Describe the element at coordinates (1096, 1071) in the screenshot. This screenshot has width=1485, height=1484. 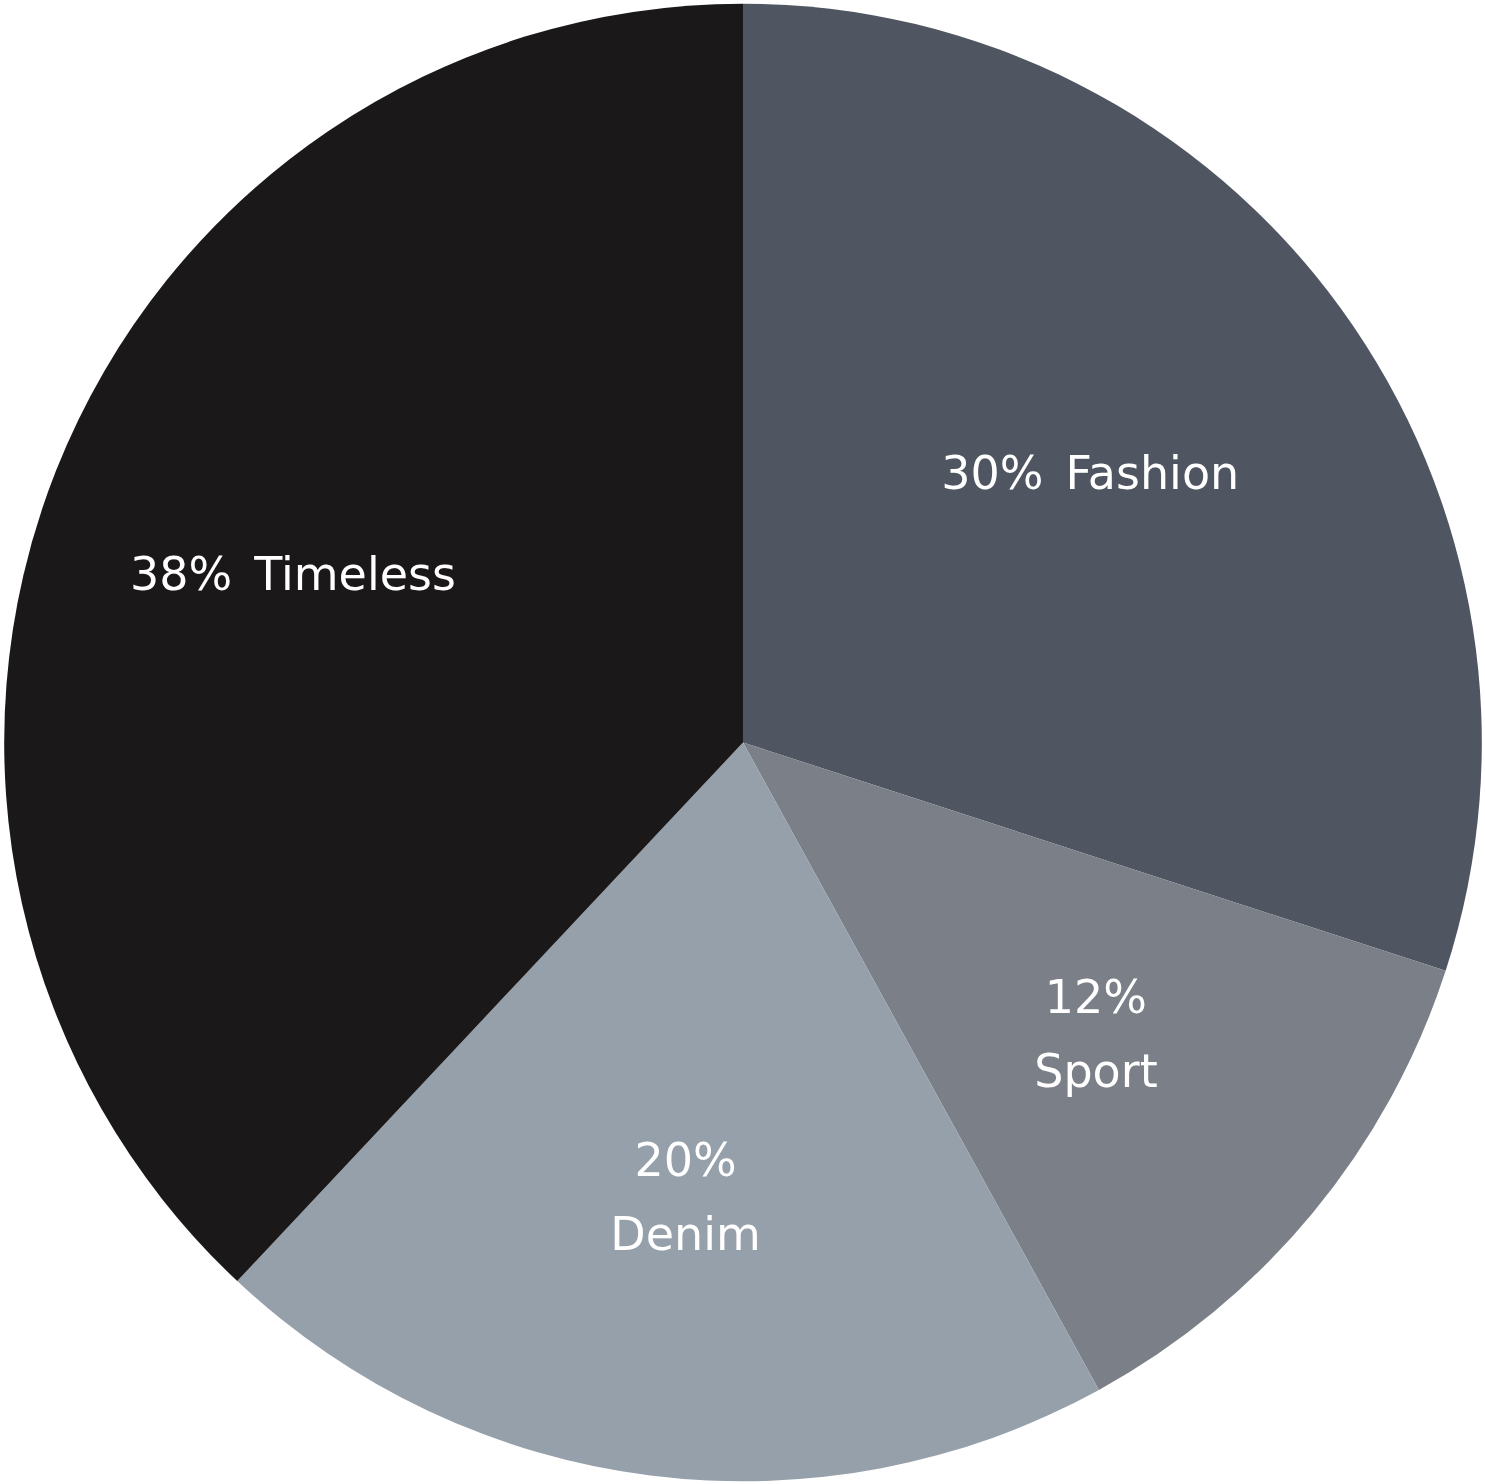
I see `slice-label: Sport` at that location.